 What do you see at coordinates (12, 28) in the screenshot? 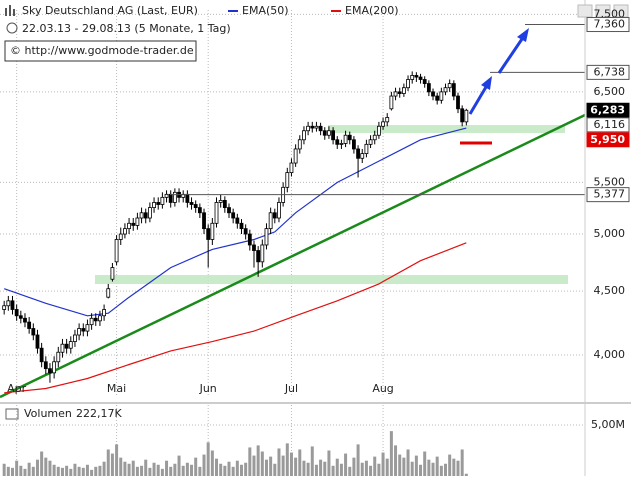
I see `clock-icon` at bounding box center [12, 28].